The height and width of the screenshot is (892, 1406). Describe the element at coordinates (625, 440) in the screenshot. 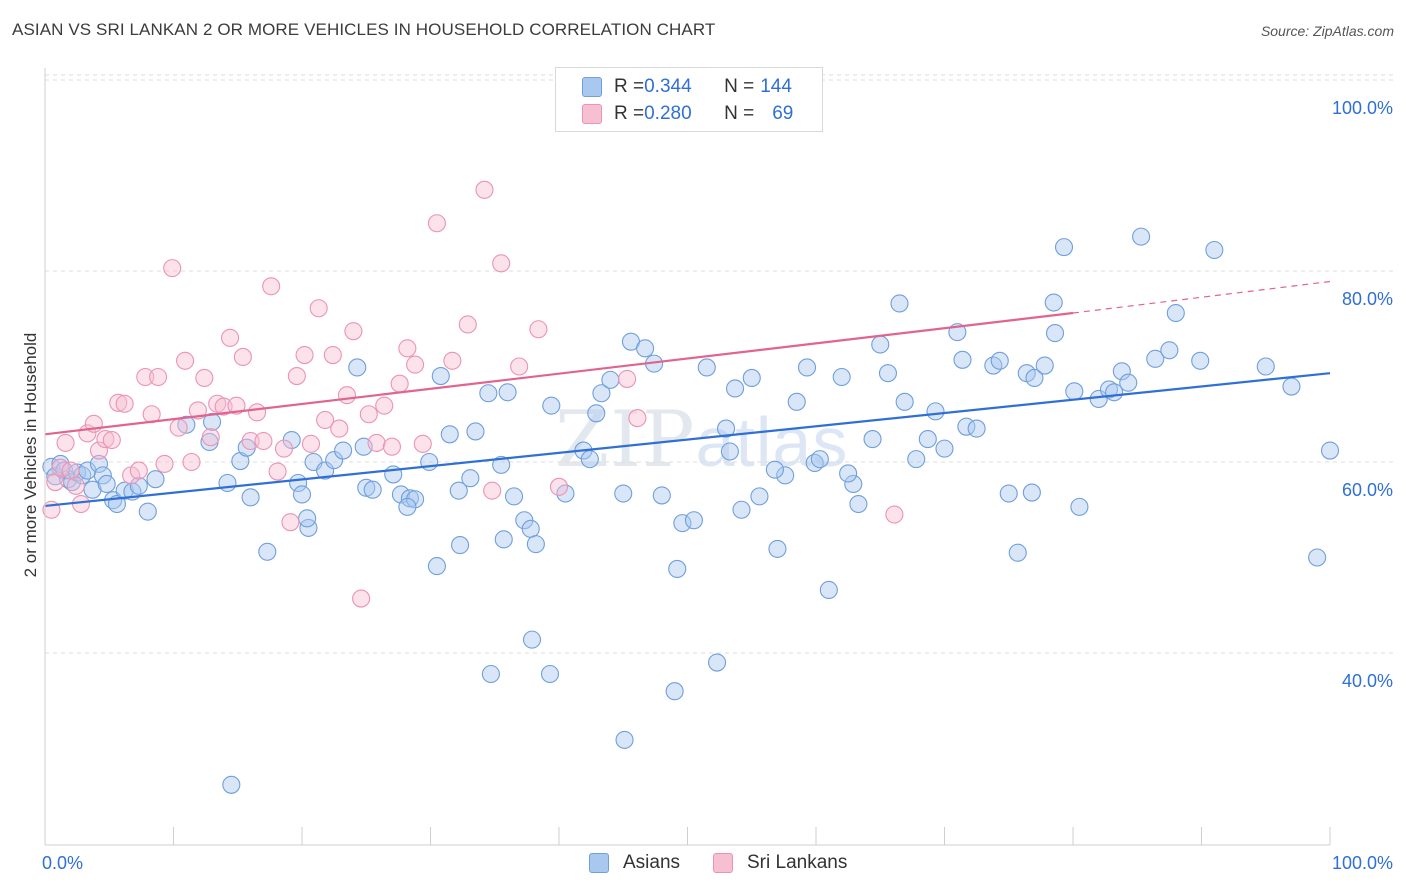

I see `watermark-zip: ZIP` at that location.